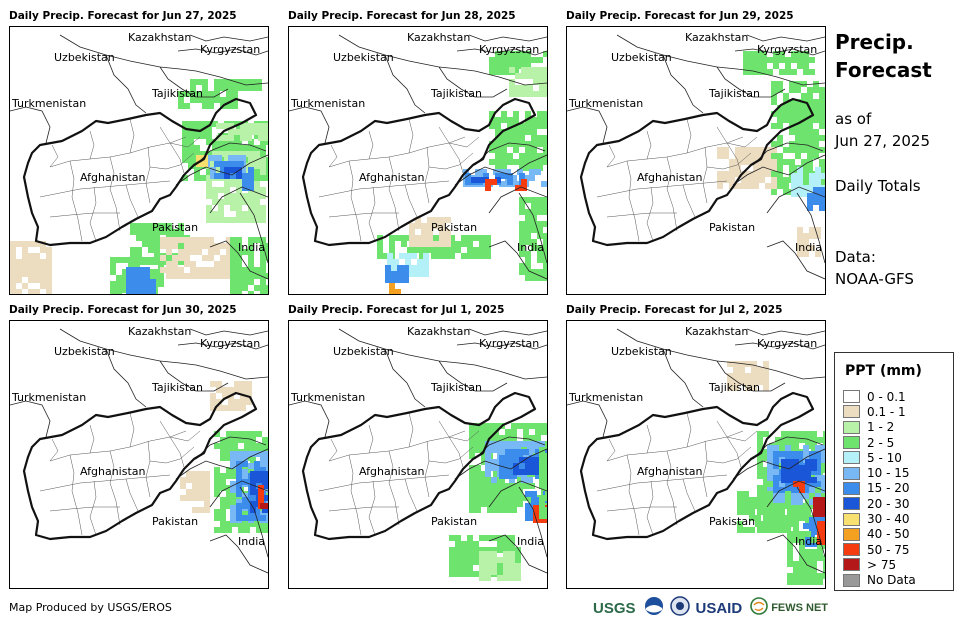 The image size is (970, 624). What do you see at coordinates (672, 194) in the screenshot?
I see `province-border` at bounding box center [672, 194].